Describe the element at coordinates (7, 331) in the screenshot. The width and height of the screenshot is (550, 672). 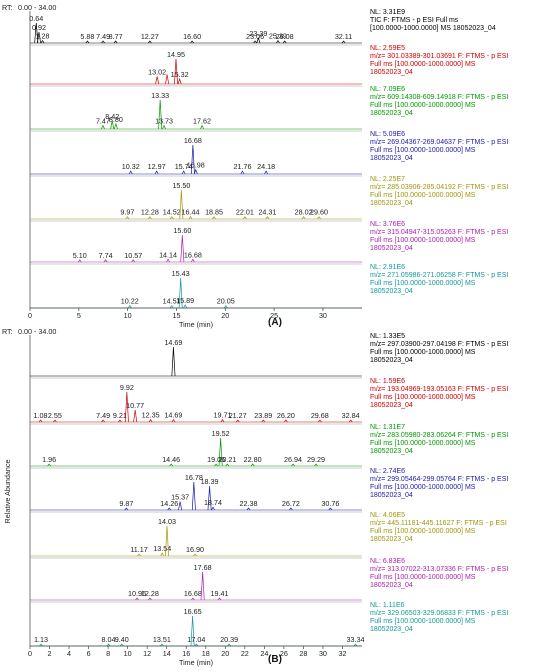
I see `rt-label: RT:` at that location.